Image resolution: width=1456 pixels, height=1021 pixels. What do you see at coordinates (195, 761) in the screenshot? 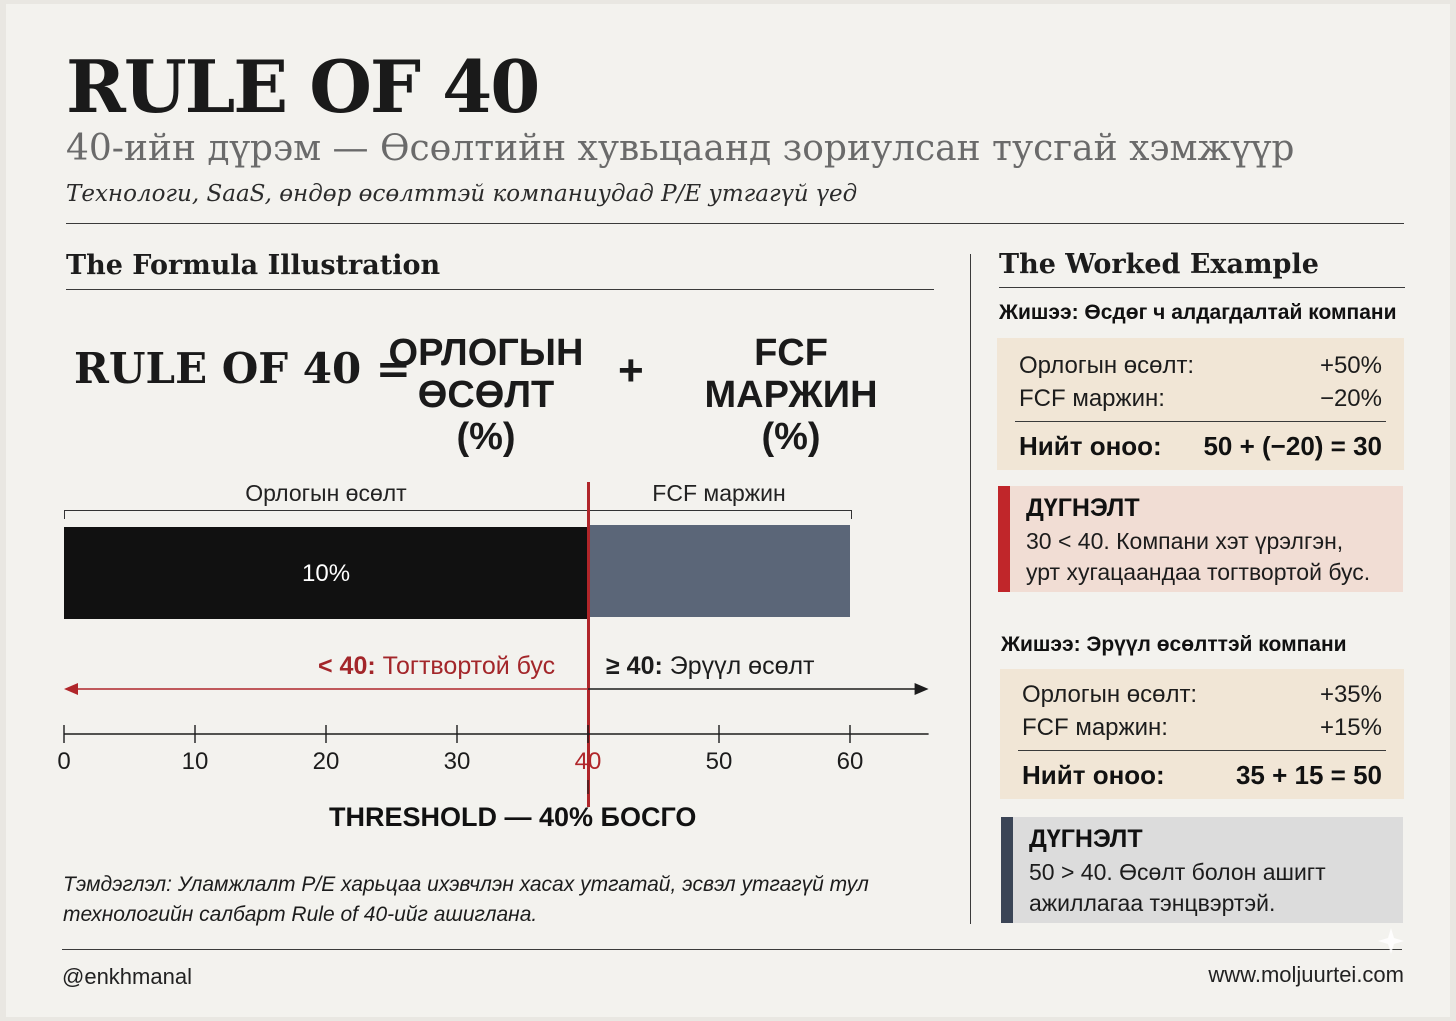
I see `tick-label-10: 10` at bounding box center [195, 761].